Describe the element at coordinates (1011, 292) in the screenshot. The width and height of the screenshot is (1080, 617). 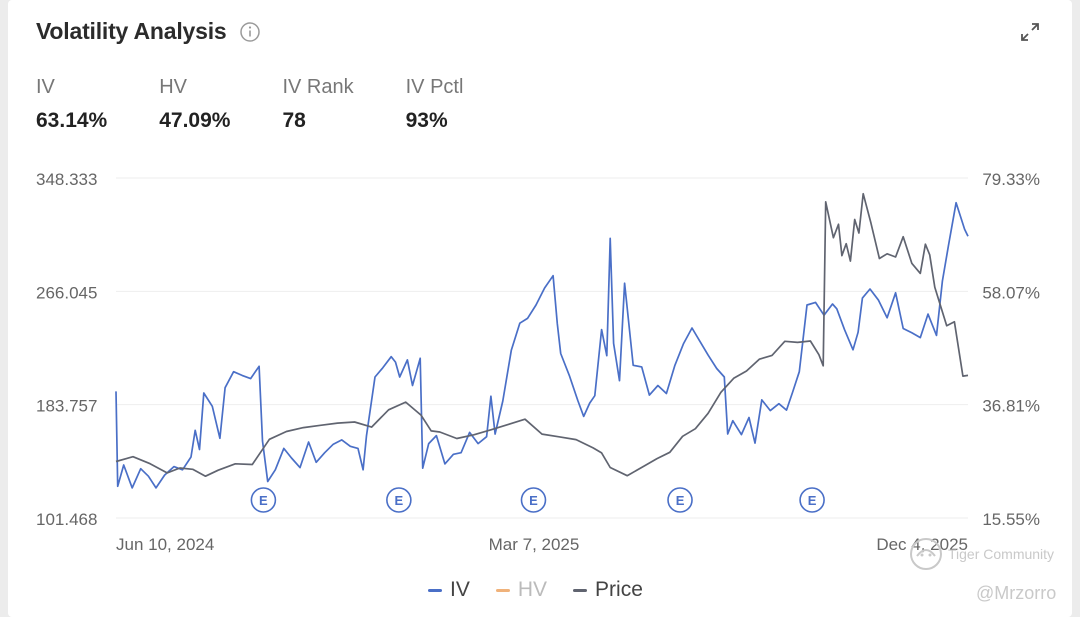
I see `y-right-tick-label: 58.07%` at that location.